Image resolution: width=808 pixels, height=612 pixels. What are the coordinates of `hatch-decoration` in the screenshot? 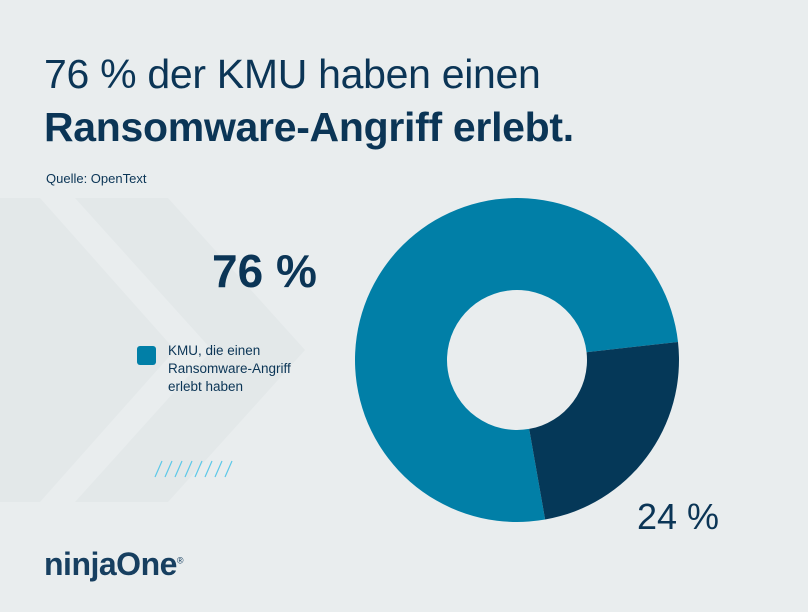 It's located at (193, 469).